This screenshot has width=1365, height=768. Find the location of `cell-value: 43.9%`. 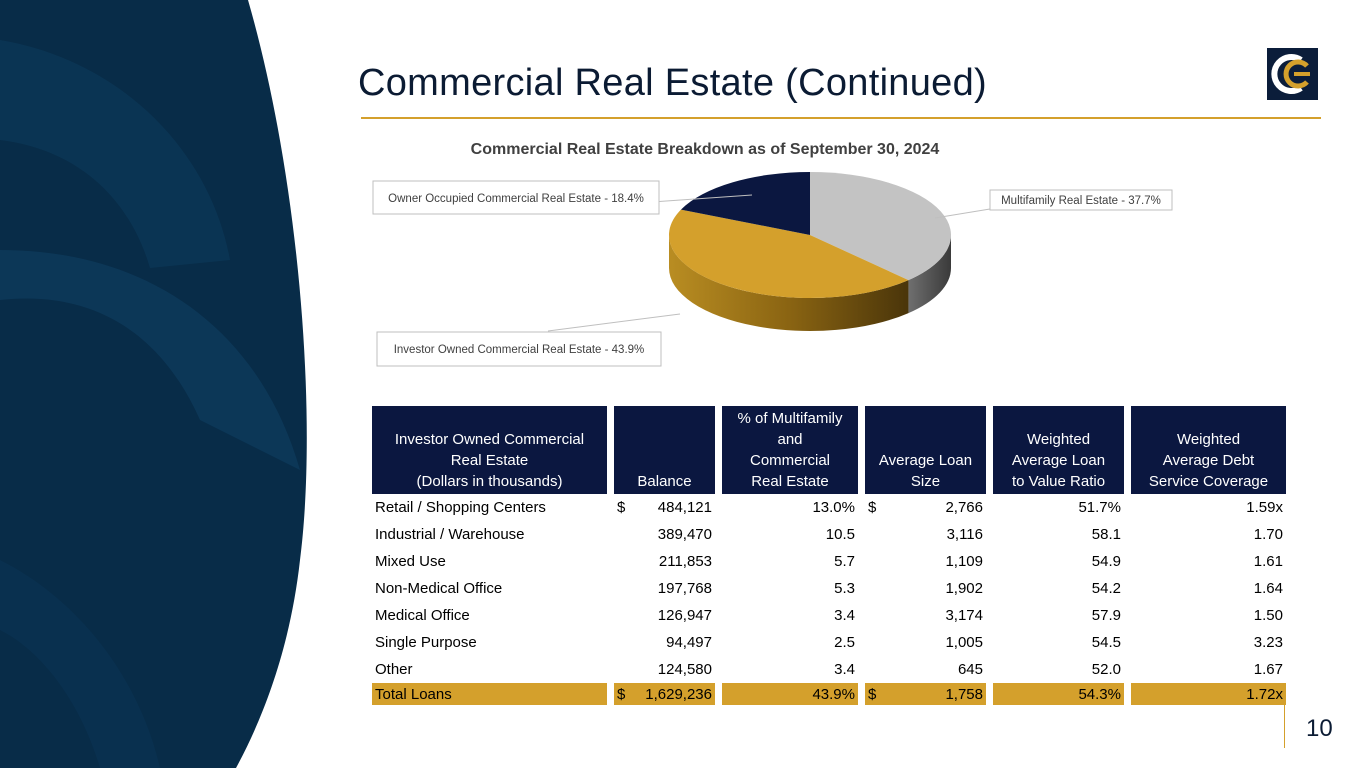

cell-value: 43.9% is located at coordinates (833, 694).